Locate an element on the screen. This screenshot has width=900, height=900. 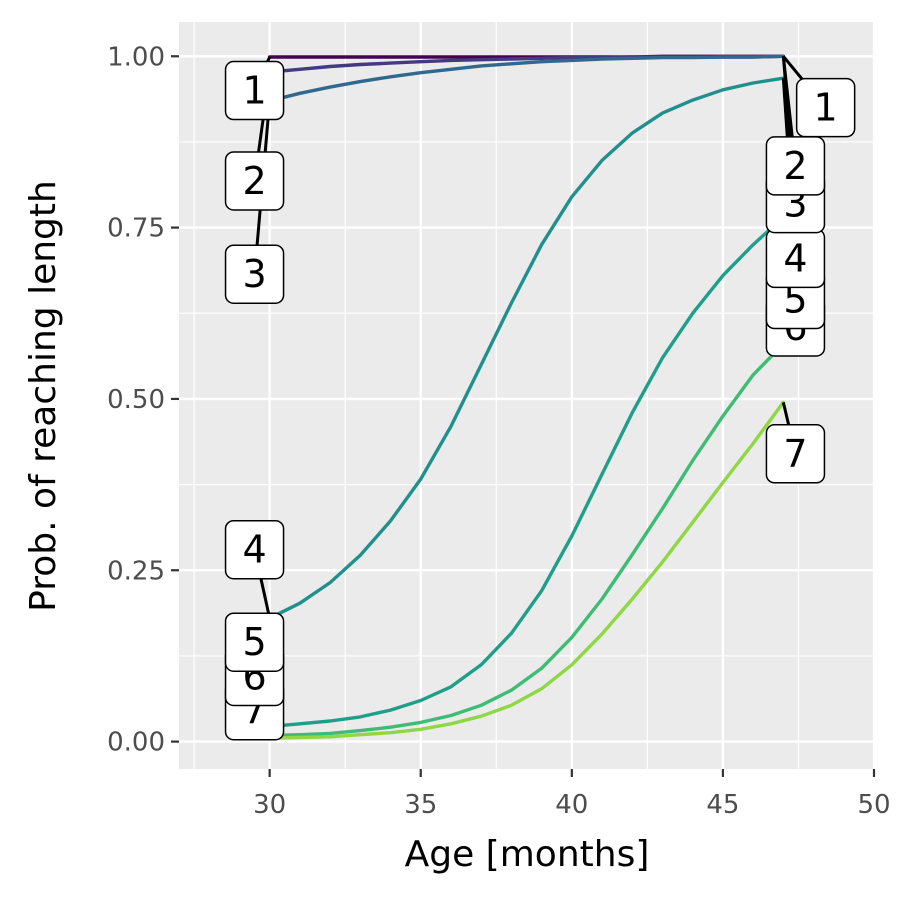
x-tick-label: 45 is located at coordinates (722, 805).